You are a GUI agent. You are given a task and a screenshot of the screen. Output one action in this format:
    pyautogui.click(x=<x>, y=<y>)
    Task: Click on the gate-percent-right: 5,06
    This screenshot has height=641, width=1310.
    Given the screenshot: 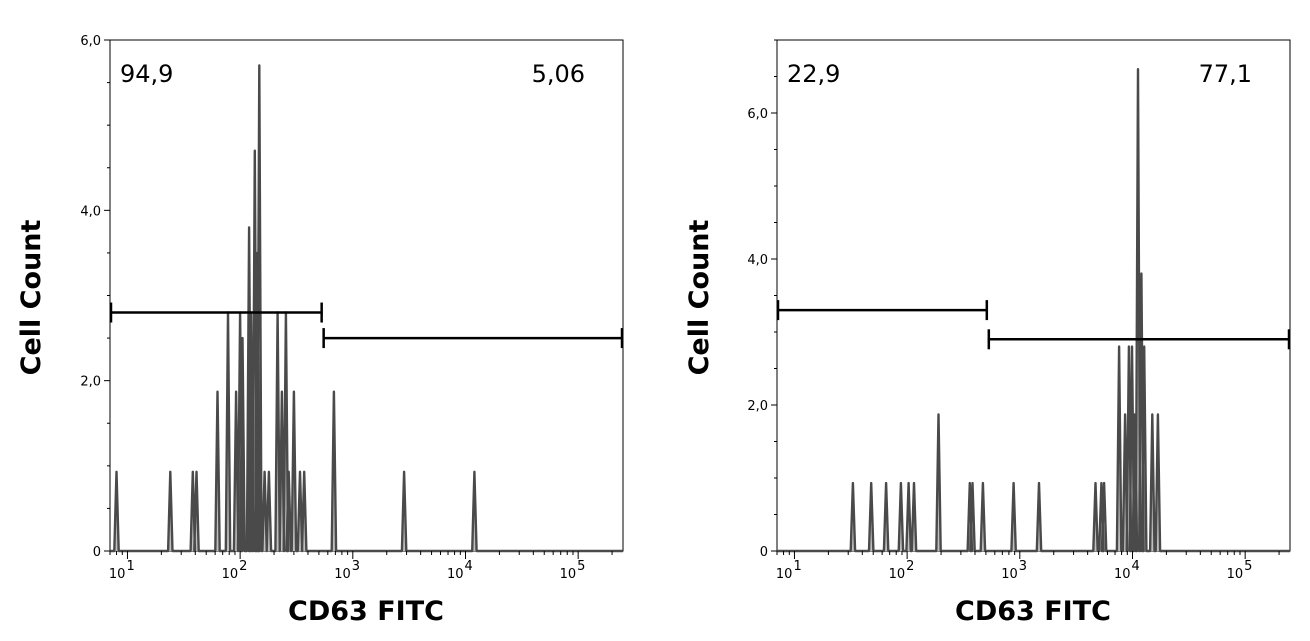 What is the action you would take?
    pyautogui.click(x=558, y=74)
    